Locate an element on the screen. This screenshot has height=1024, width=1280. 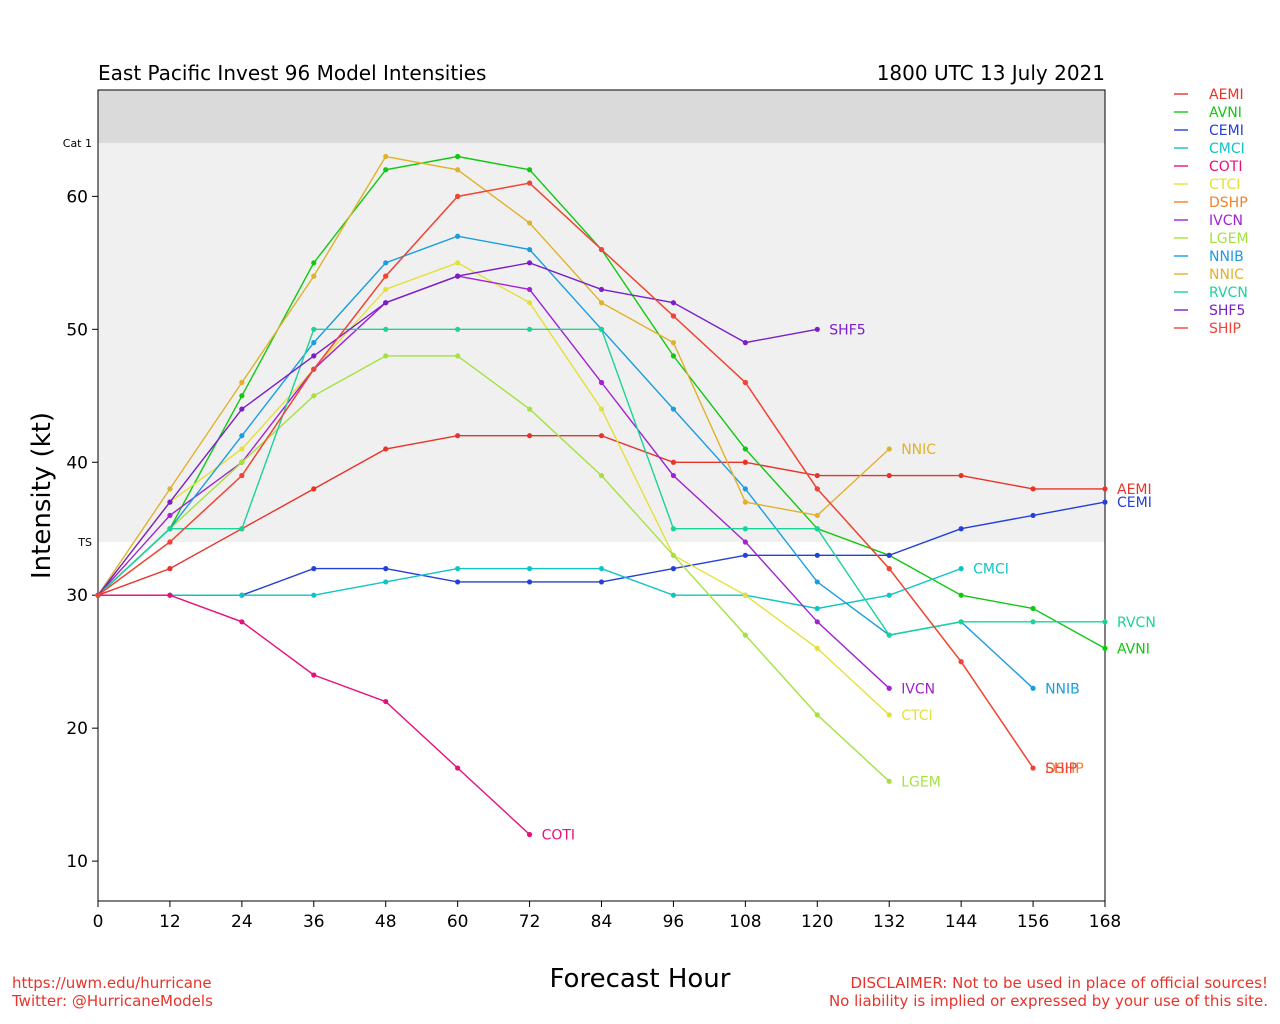
legend-label-cemi: CEMI is located at coordinates (1226, 131).